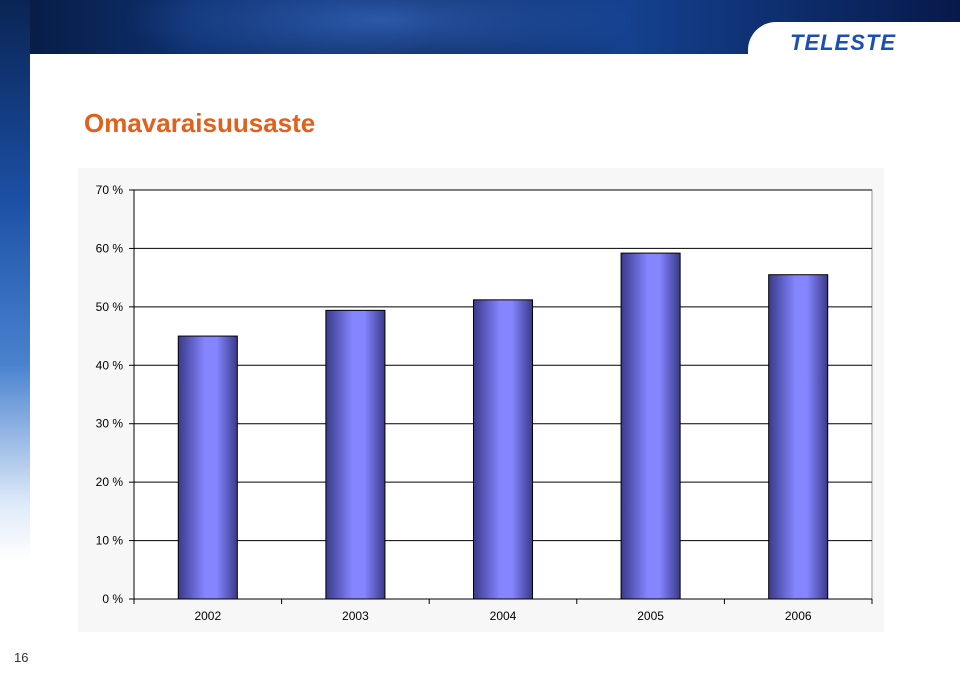 The image size is (960, 678). What do you see at coordinates (207, 616) in the screenshot?
I see `x-tick-label-2002: 2002` at bounding box center [207, 616].